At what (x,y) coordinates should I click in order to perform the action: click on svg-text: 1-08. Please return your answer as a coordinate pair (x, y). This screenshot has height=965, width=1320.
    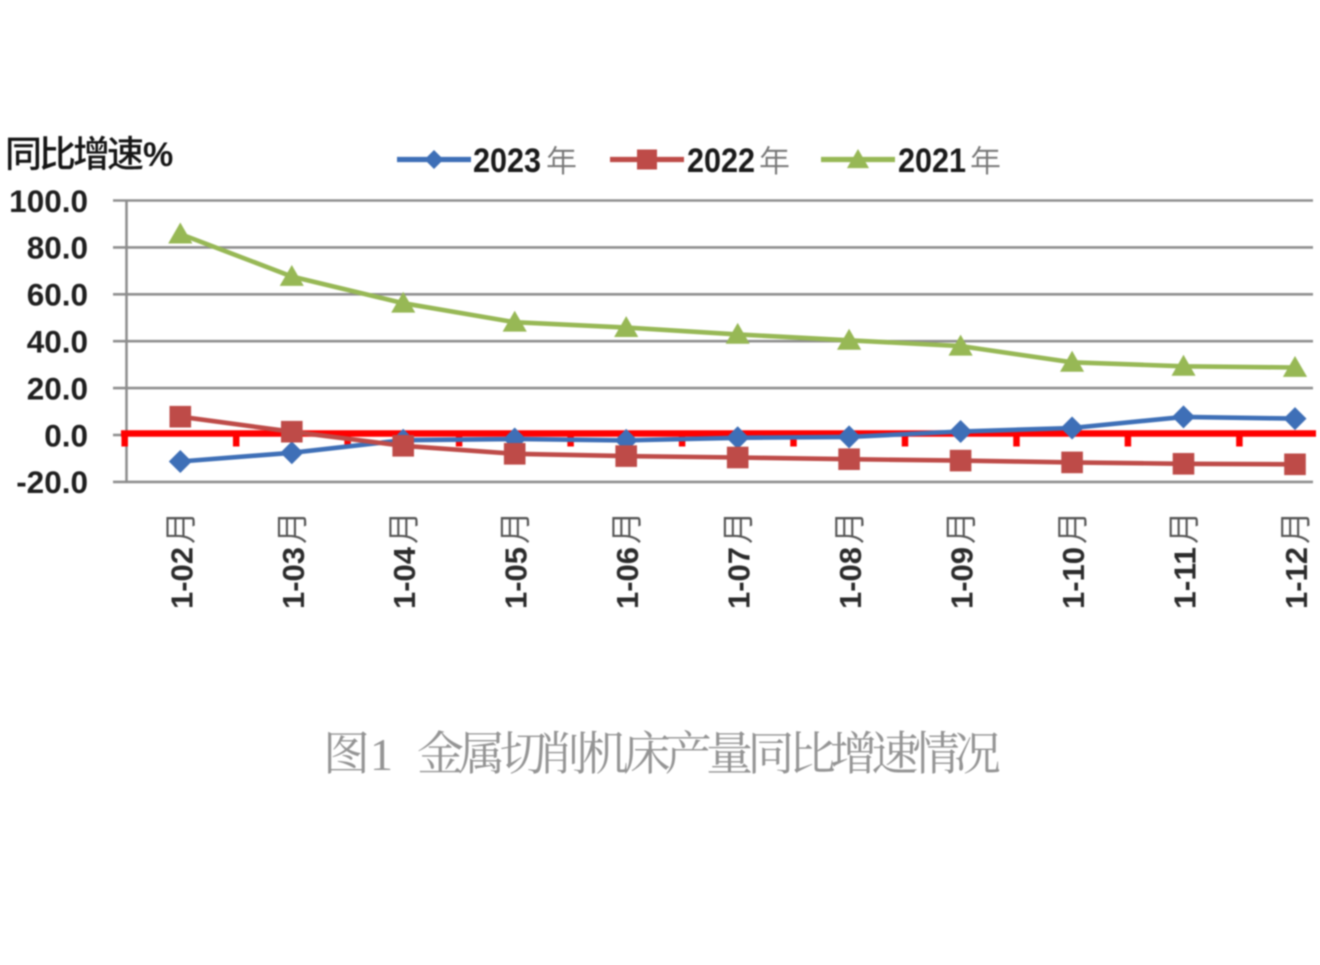
    Looking at the image, I should click on (850, 578).